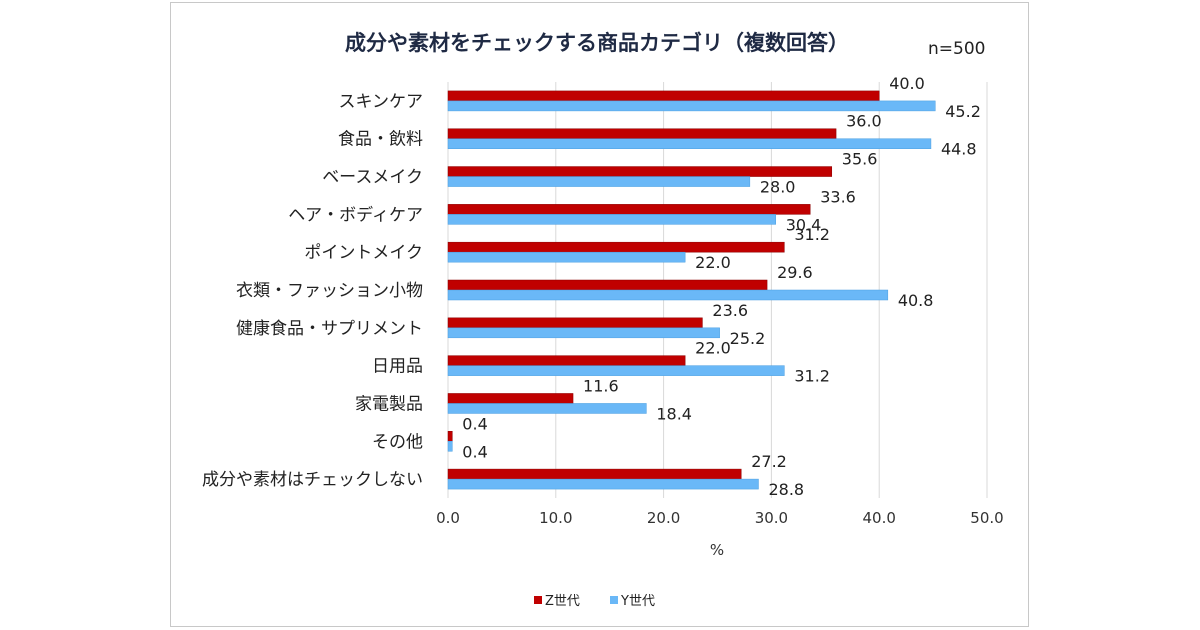 The height and width of the screenshot is (630, 1200). What do you see at coordinates (956, 49) in the screenshot?
I see `sample-size-note: n=500` at bounding box center [956, 49].